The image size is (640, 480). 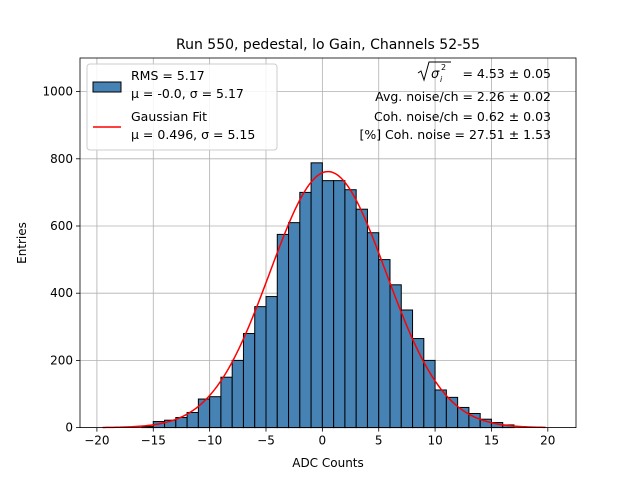 I want to click on x-tick-label: 15, so click(x=491, y=441).